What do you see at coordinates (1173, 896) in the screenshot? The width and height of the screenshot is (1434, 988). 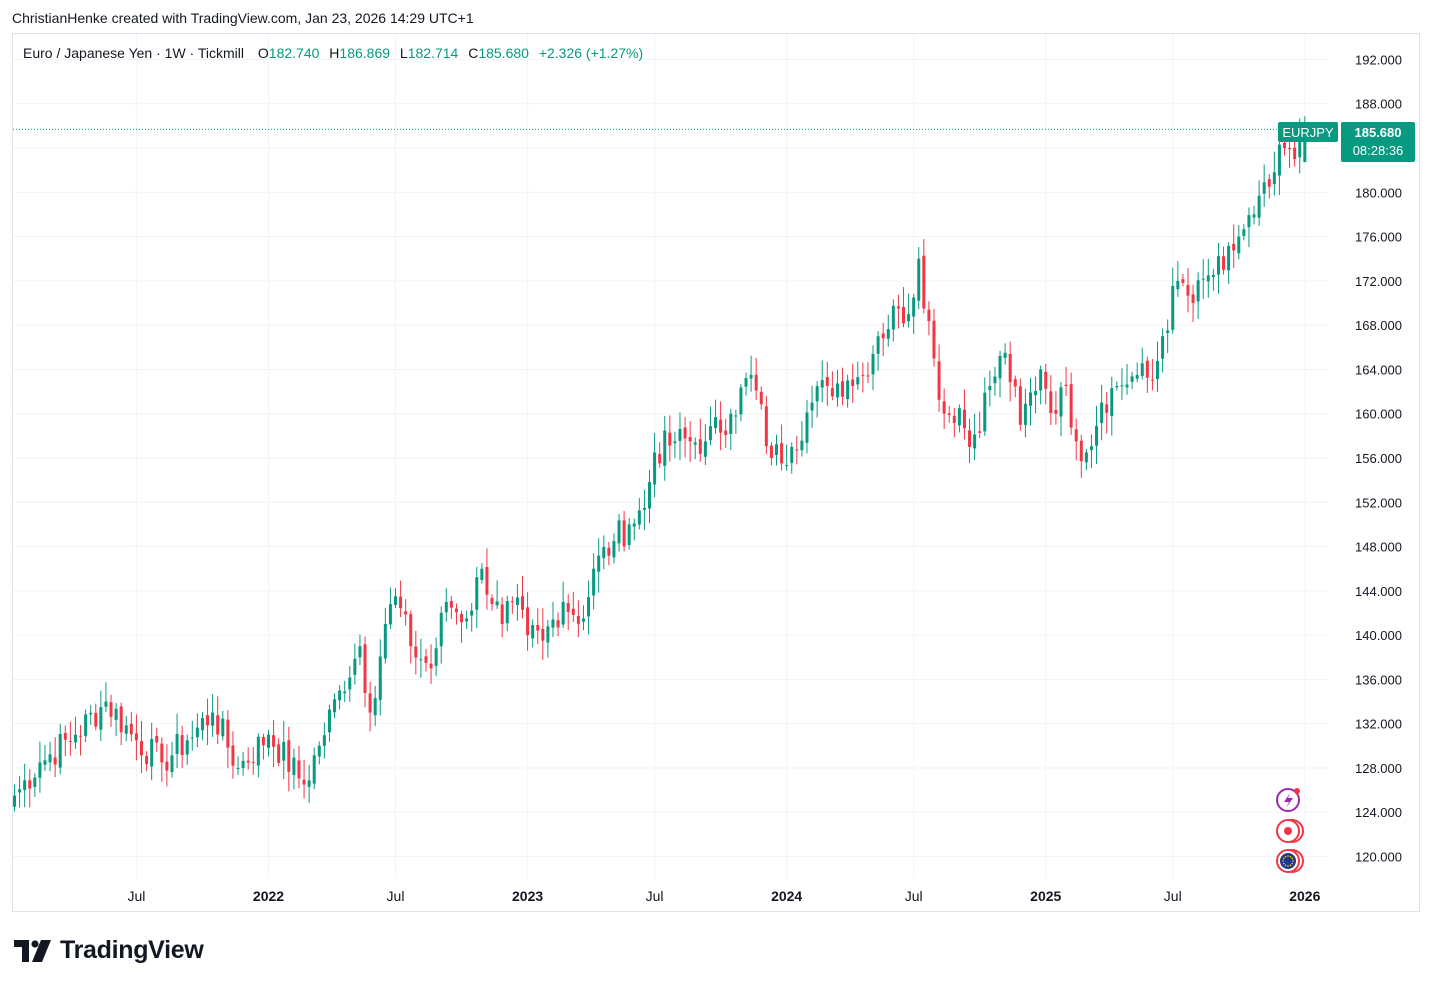 I see `x-tick-label: Jul` at bounding box center [1173, 896].